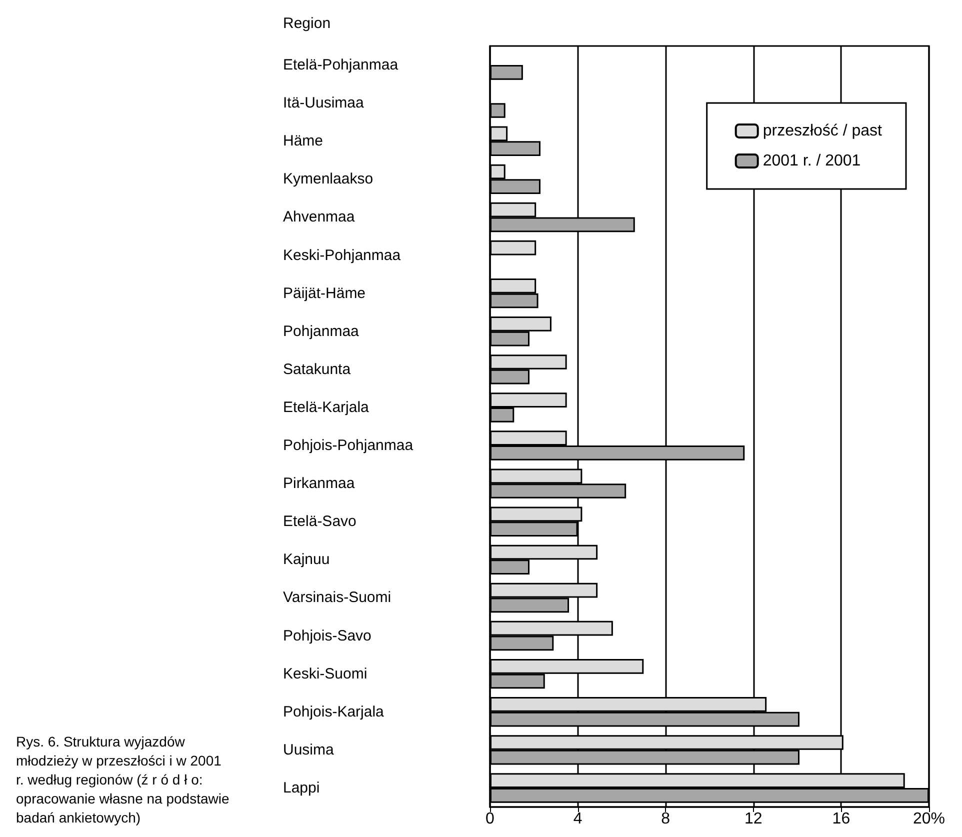 This screenshot has width=962, height=837. Describe the element at coordinates (490, 819) in the screenshot. I see `x-tick-label: 0` at that location.